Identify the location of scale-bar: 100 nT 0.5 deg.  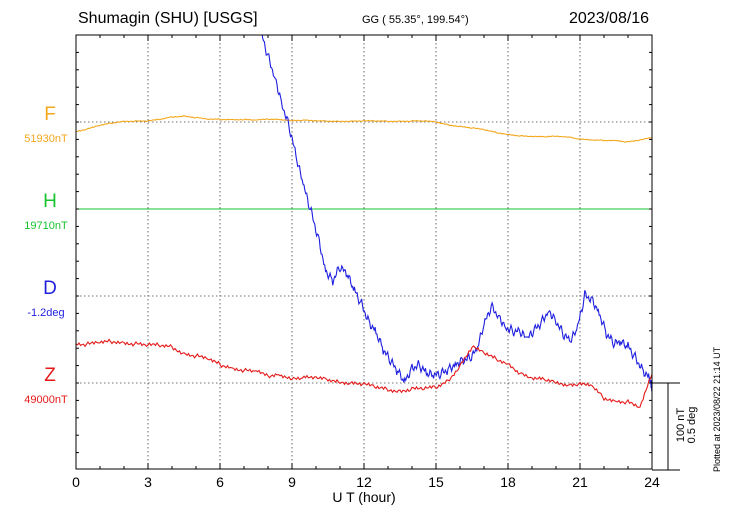
(675, 426).